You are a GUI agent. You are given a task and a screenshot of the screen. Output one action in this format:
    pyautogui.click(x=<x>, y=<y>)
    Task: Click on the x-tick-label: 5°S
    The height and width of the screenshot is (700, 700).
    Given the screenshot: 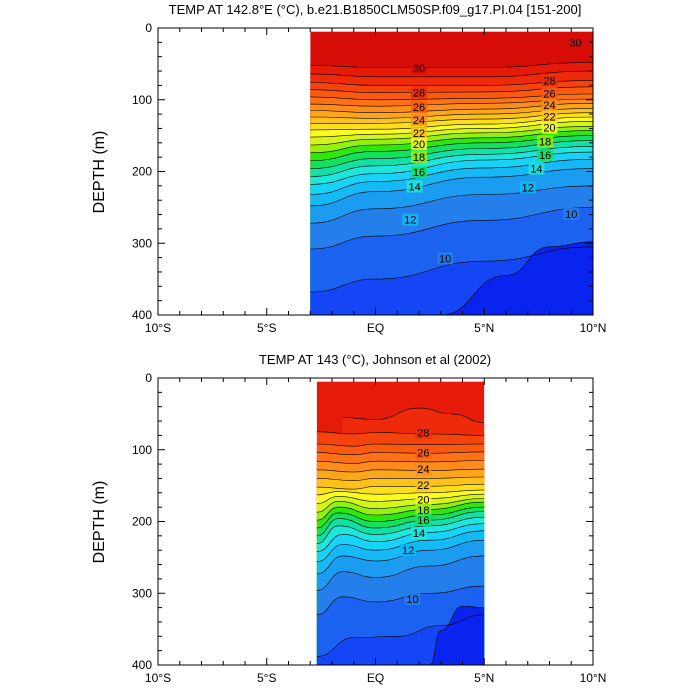 What is the action you would take?
    pyautogui.click(x=266, y=328)
    